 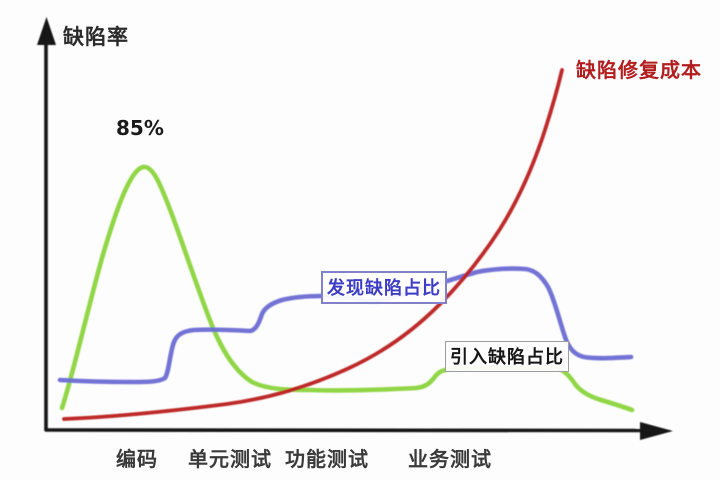 I want to click on x-axis-line, so click(x=344, y=430).